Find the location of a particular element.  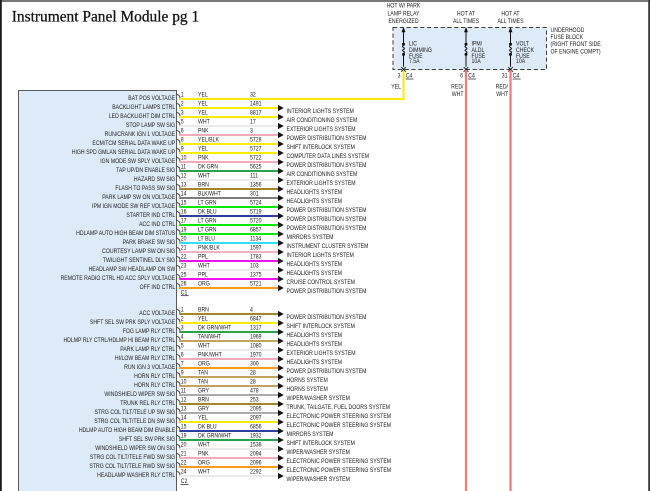

svg-text: ALL TIMES is located at coordinates (510, 22).